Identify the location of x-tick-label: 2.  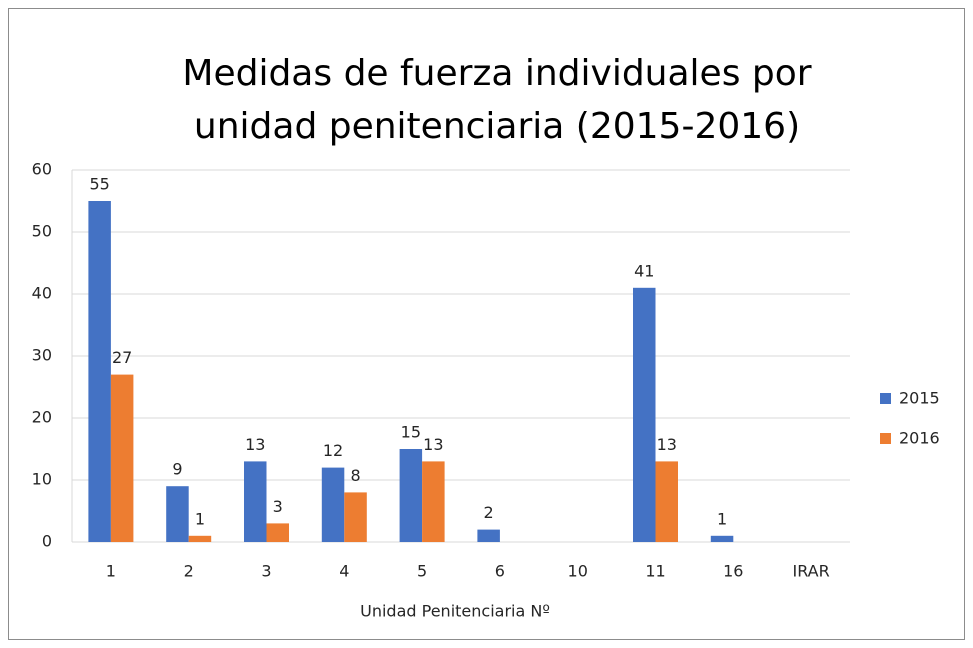
(189, 571).